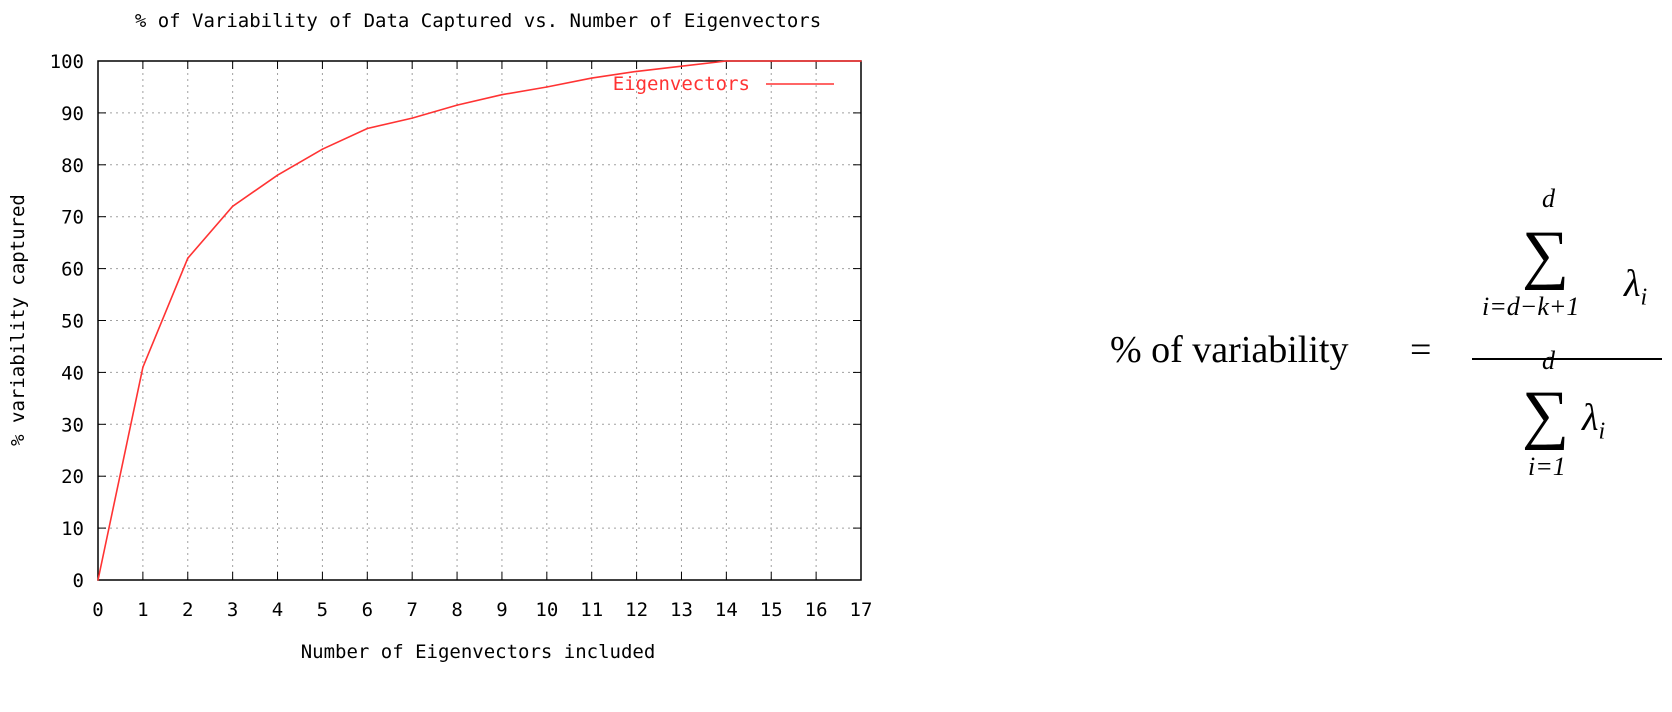  Describe the element at coordinates (232, 610) in the screenshot. I see `x-tick-label: 3` at that location.